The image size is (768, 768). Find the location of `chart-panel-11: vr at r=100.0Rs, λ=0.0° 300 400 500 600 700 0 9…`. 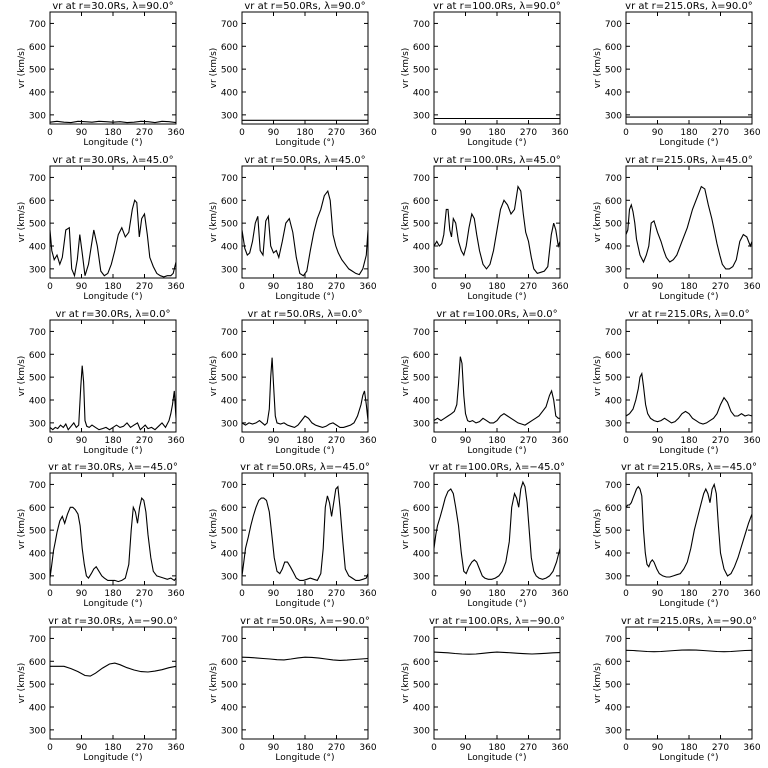

chart-panel-11: vr at r=100.0Rs, λ=0.0° 300 400 500 600 700 0 9… is located at coordinates (485, 382).